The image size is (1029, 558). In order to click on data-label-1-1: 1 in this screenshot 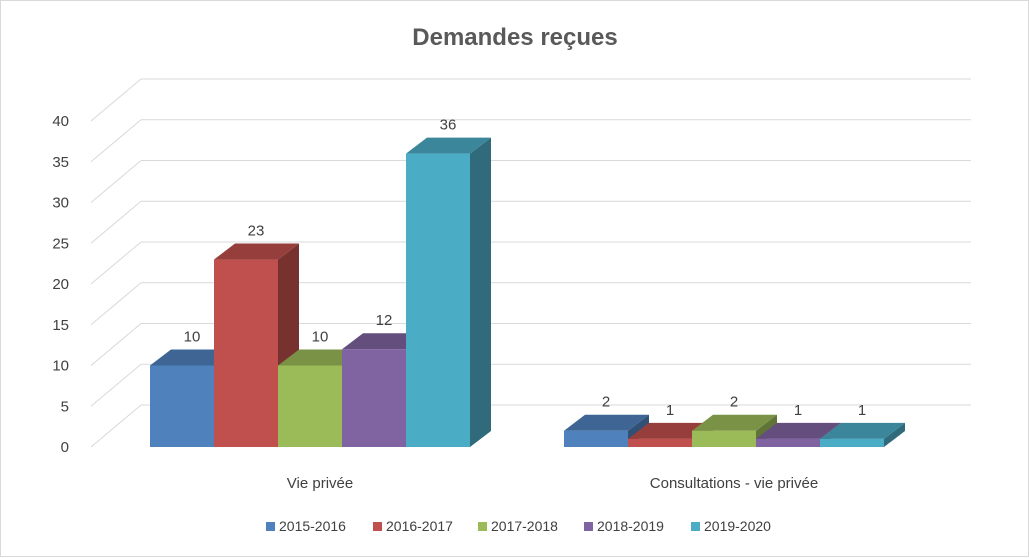, I will do `click(670, 410)`.